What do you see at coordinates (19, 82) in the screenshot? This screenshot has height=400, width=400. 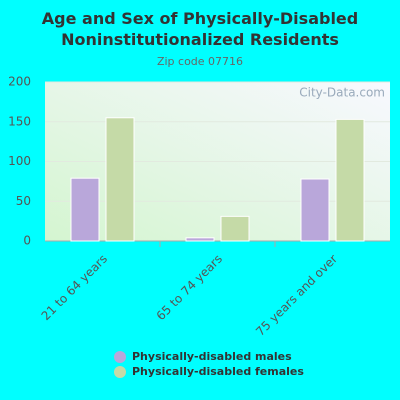 I see `y-tick-label: 200` at bounding box center [19, 82].